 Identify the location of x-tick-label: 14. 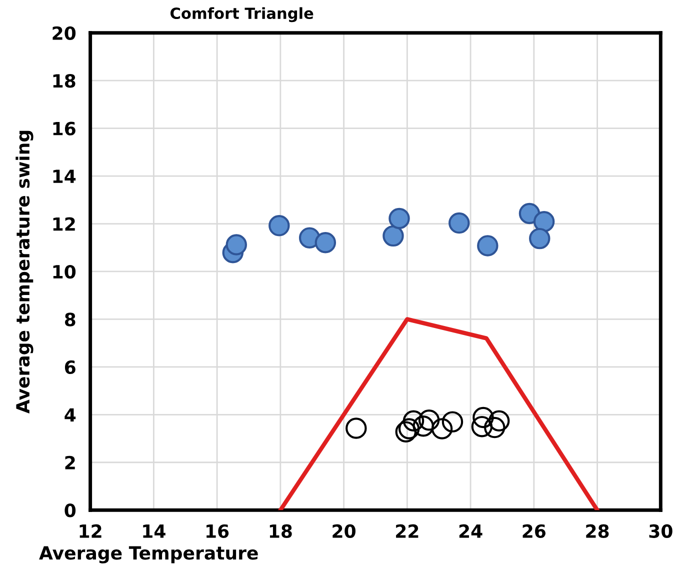
(154, 531).